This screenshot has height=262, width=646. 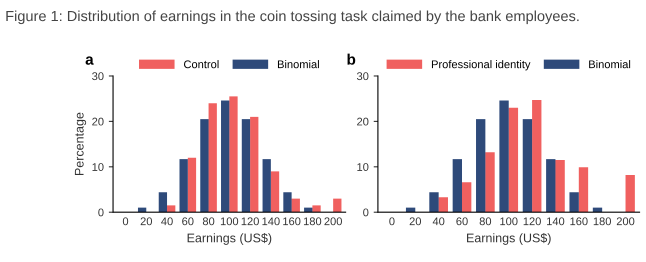 What do you see at coordinates (481, 65) in the screenshot?
I see `text: Professional identity` at bounding box center [481, 65].